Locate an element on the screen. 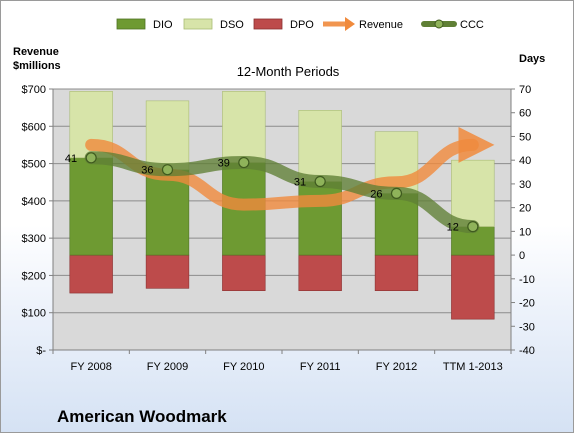  right-tick-label-6: 20 is located at coordinates (525, 209).